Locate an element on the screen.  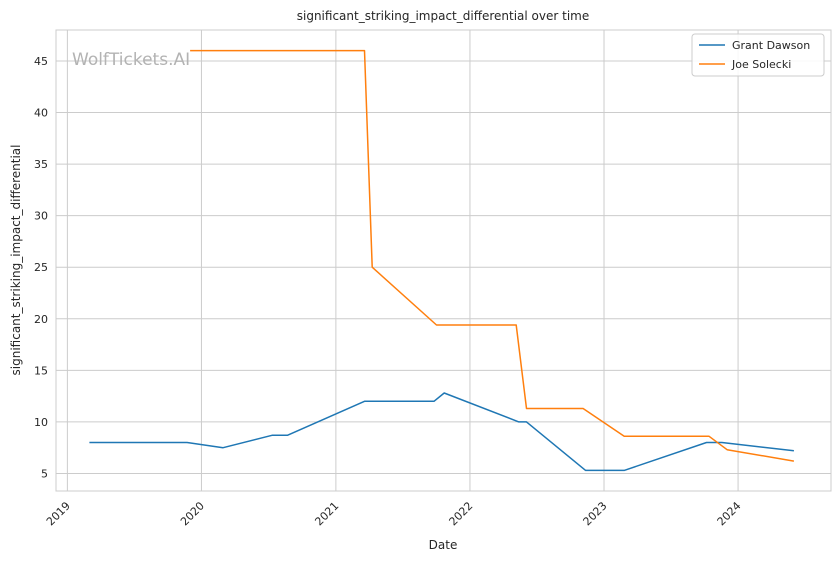
legend-label-grant-dawson: Grant Dawson is located at coordinates (771, 45).